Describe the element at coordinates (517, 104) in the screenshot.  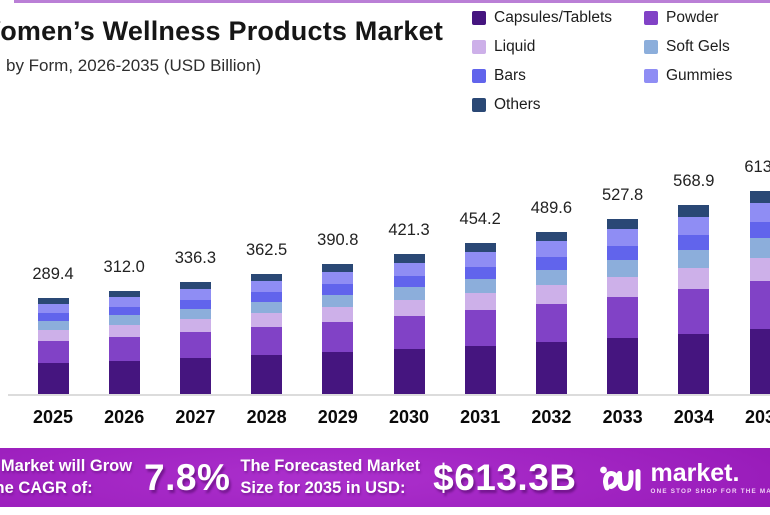
I see `legend-label: Others` at that location.